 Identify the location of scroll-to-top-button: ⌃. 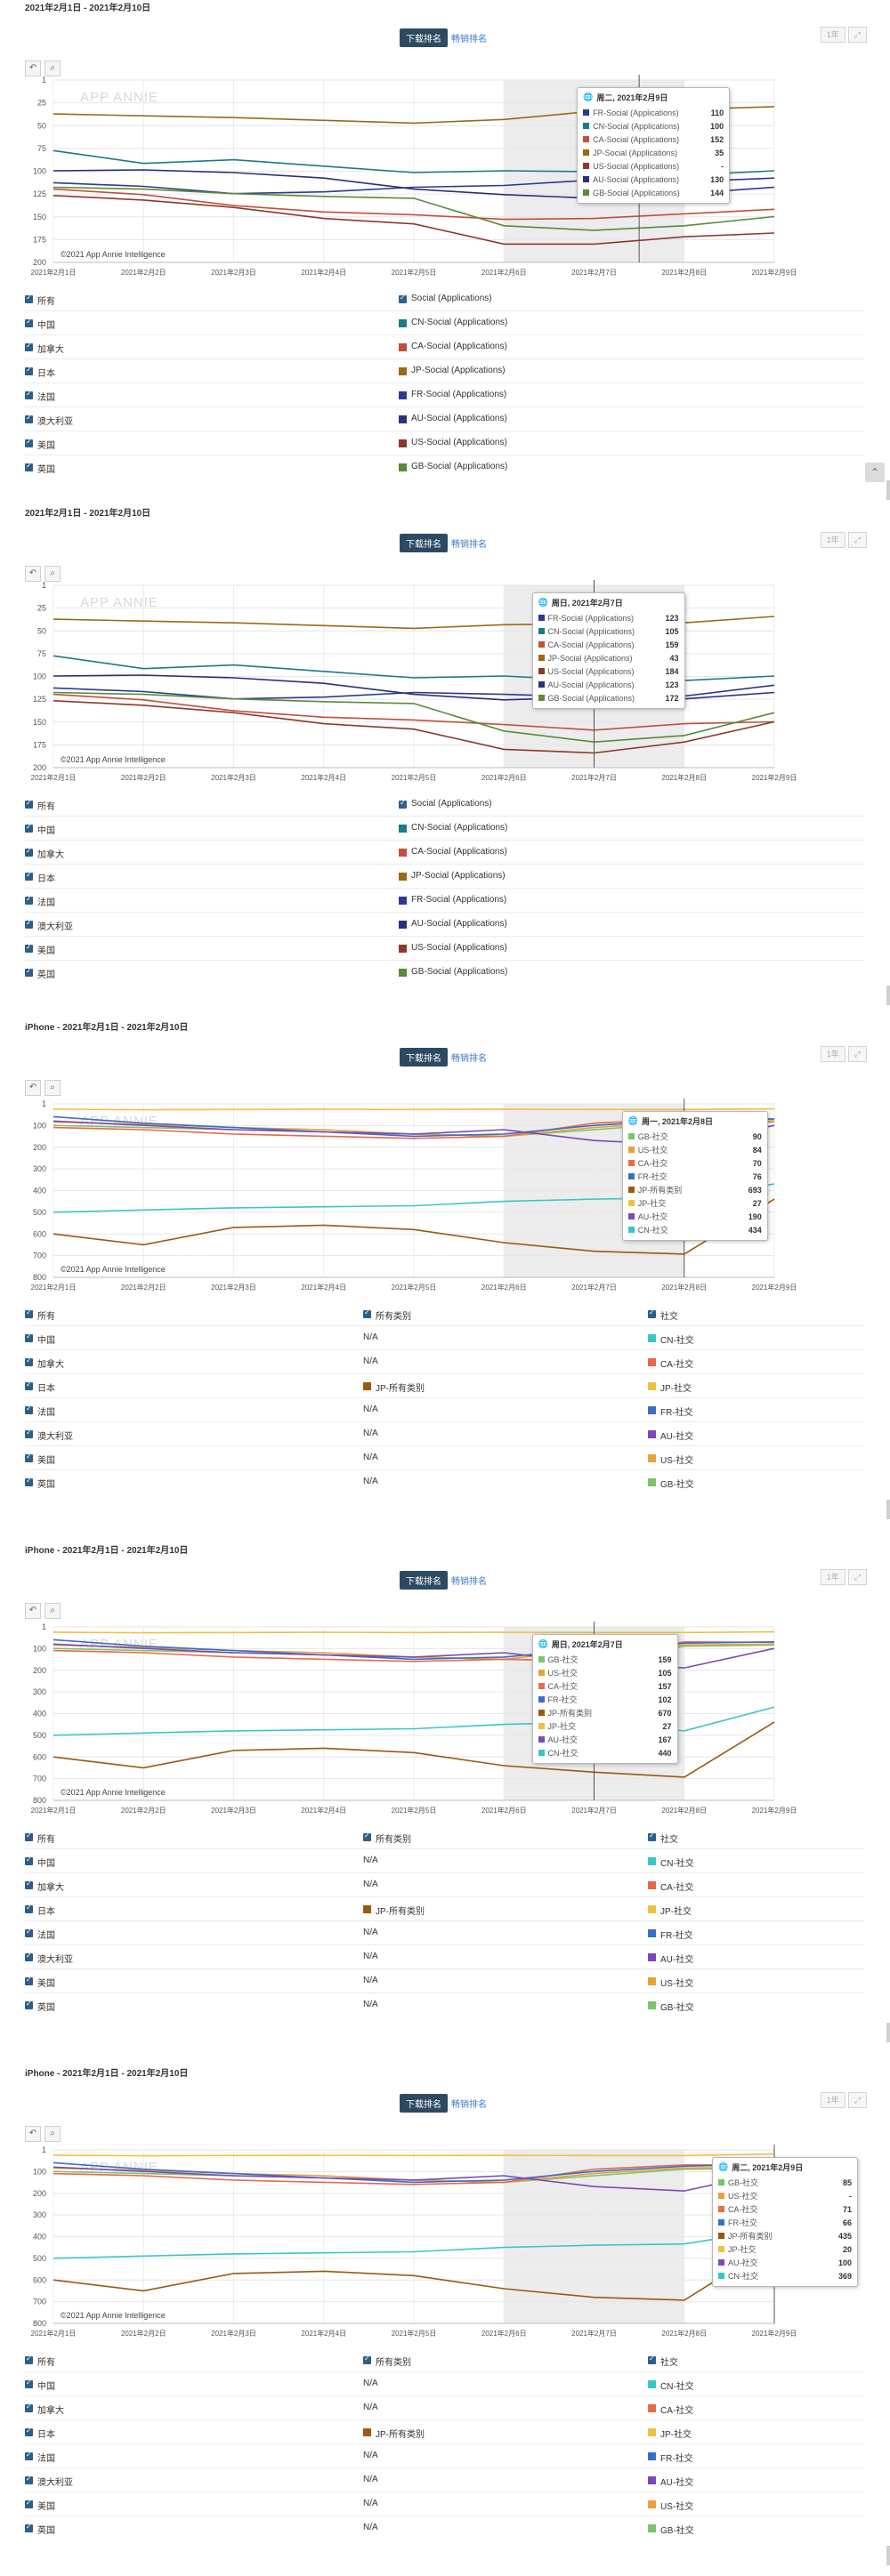
(875, 472).